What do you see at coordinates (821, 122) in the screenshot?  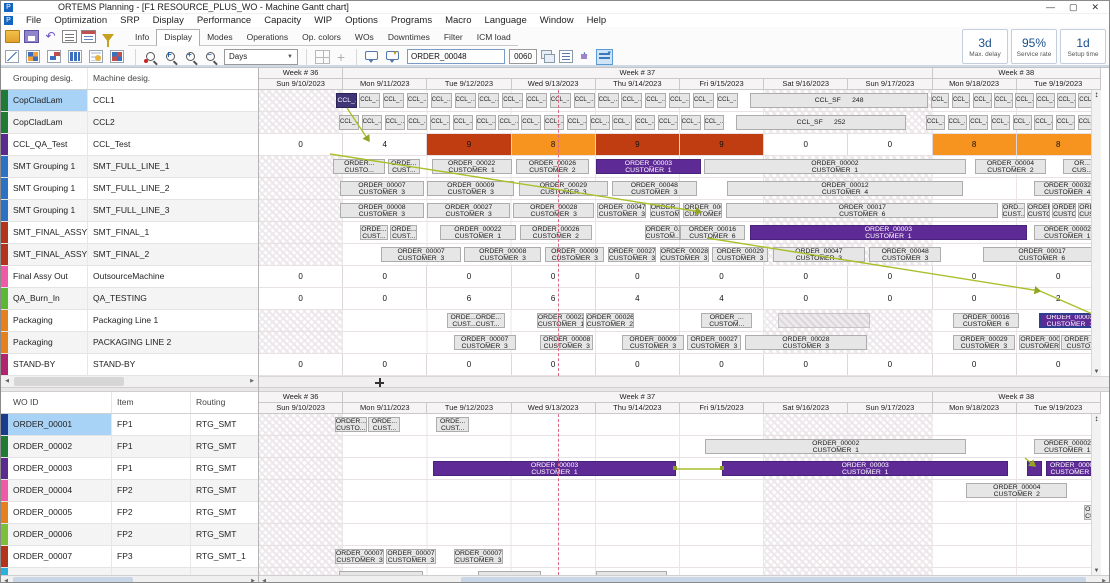 I see `gantt-bar: CCL_SF 252` at bounding box center [821, 122].